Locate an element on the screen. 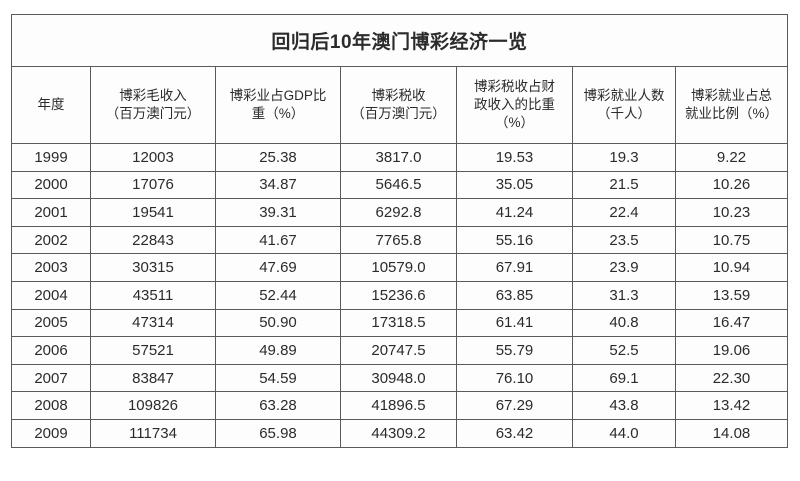 This screenshot has height=481, width=800. table-row: 2002 22843 41.67 7765.8 55.16 23.5 10.75 is located at coordinates (399, 240).